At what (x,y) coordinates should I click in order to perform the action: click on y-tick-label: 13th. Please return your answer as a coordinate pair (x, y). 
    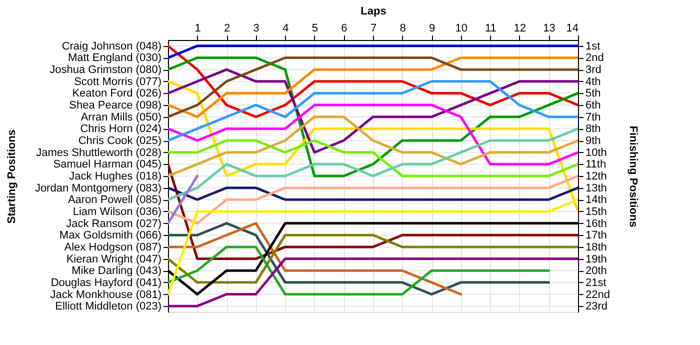
    Looking at the image, I should click on (596, 188).